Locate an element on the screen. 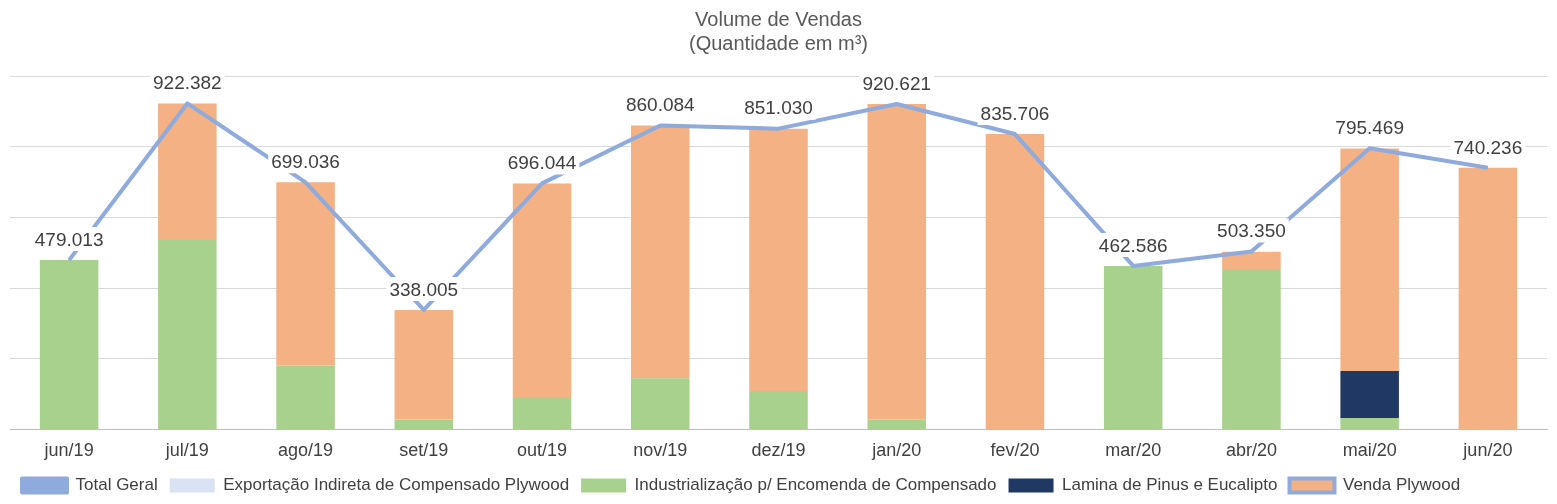 The image size is (1557, 504). data-label: 920.621 is located at coordinates (897, 83).